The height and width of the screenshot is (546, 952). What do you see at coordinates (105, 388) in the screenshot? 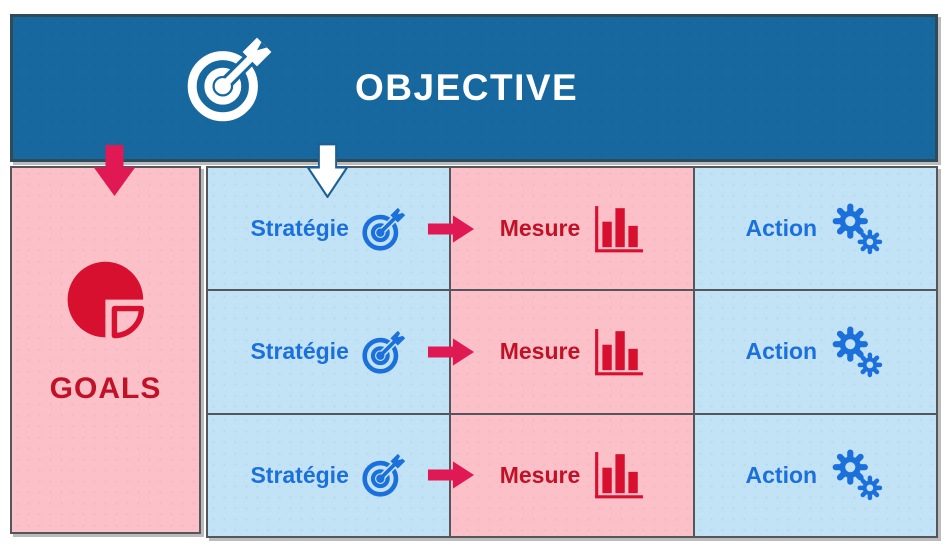
I see `goals-label: GOALS` at bounding box center [105, 388].